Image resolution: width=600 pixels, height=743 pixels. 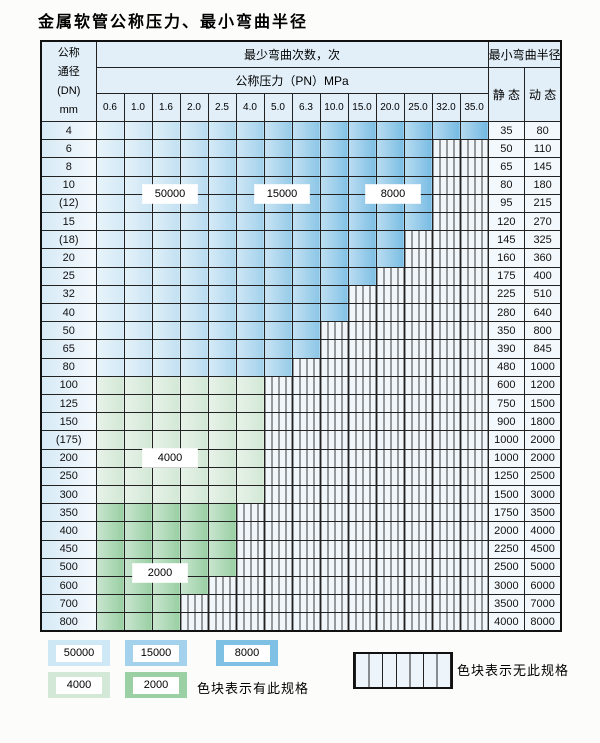 I want to click on min-bend-radius-header: 最小弯曲半径, so click(x=524, y=54).